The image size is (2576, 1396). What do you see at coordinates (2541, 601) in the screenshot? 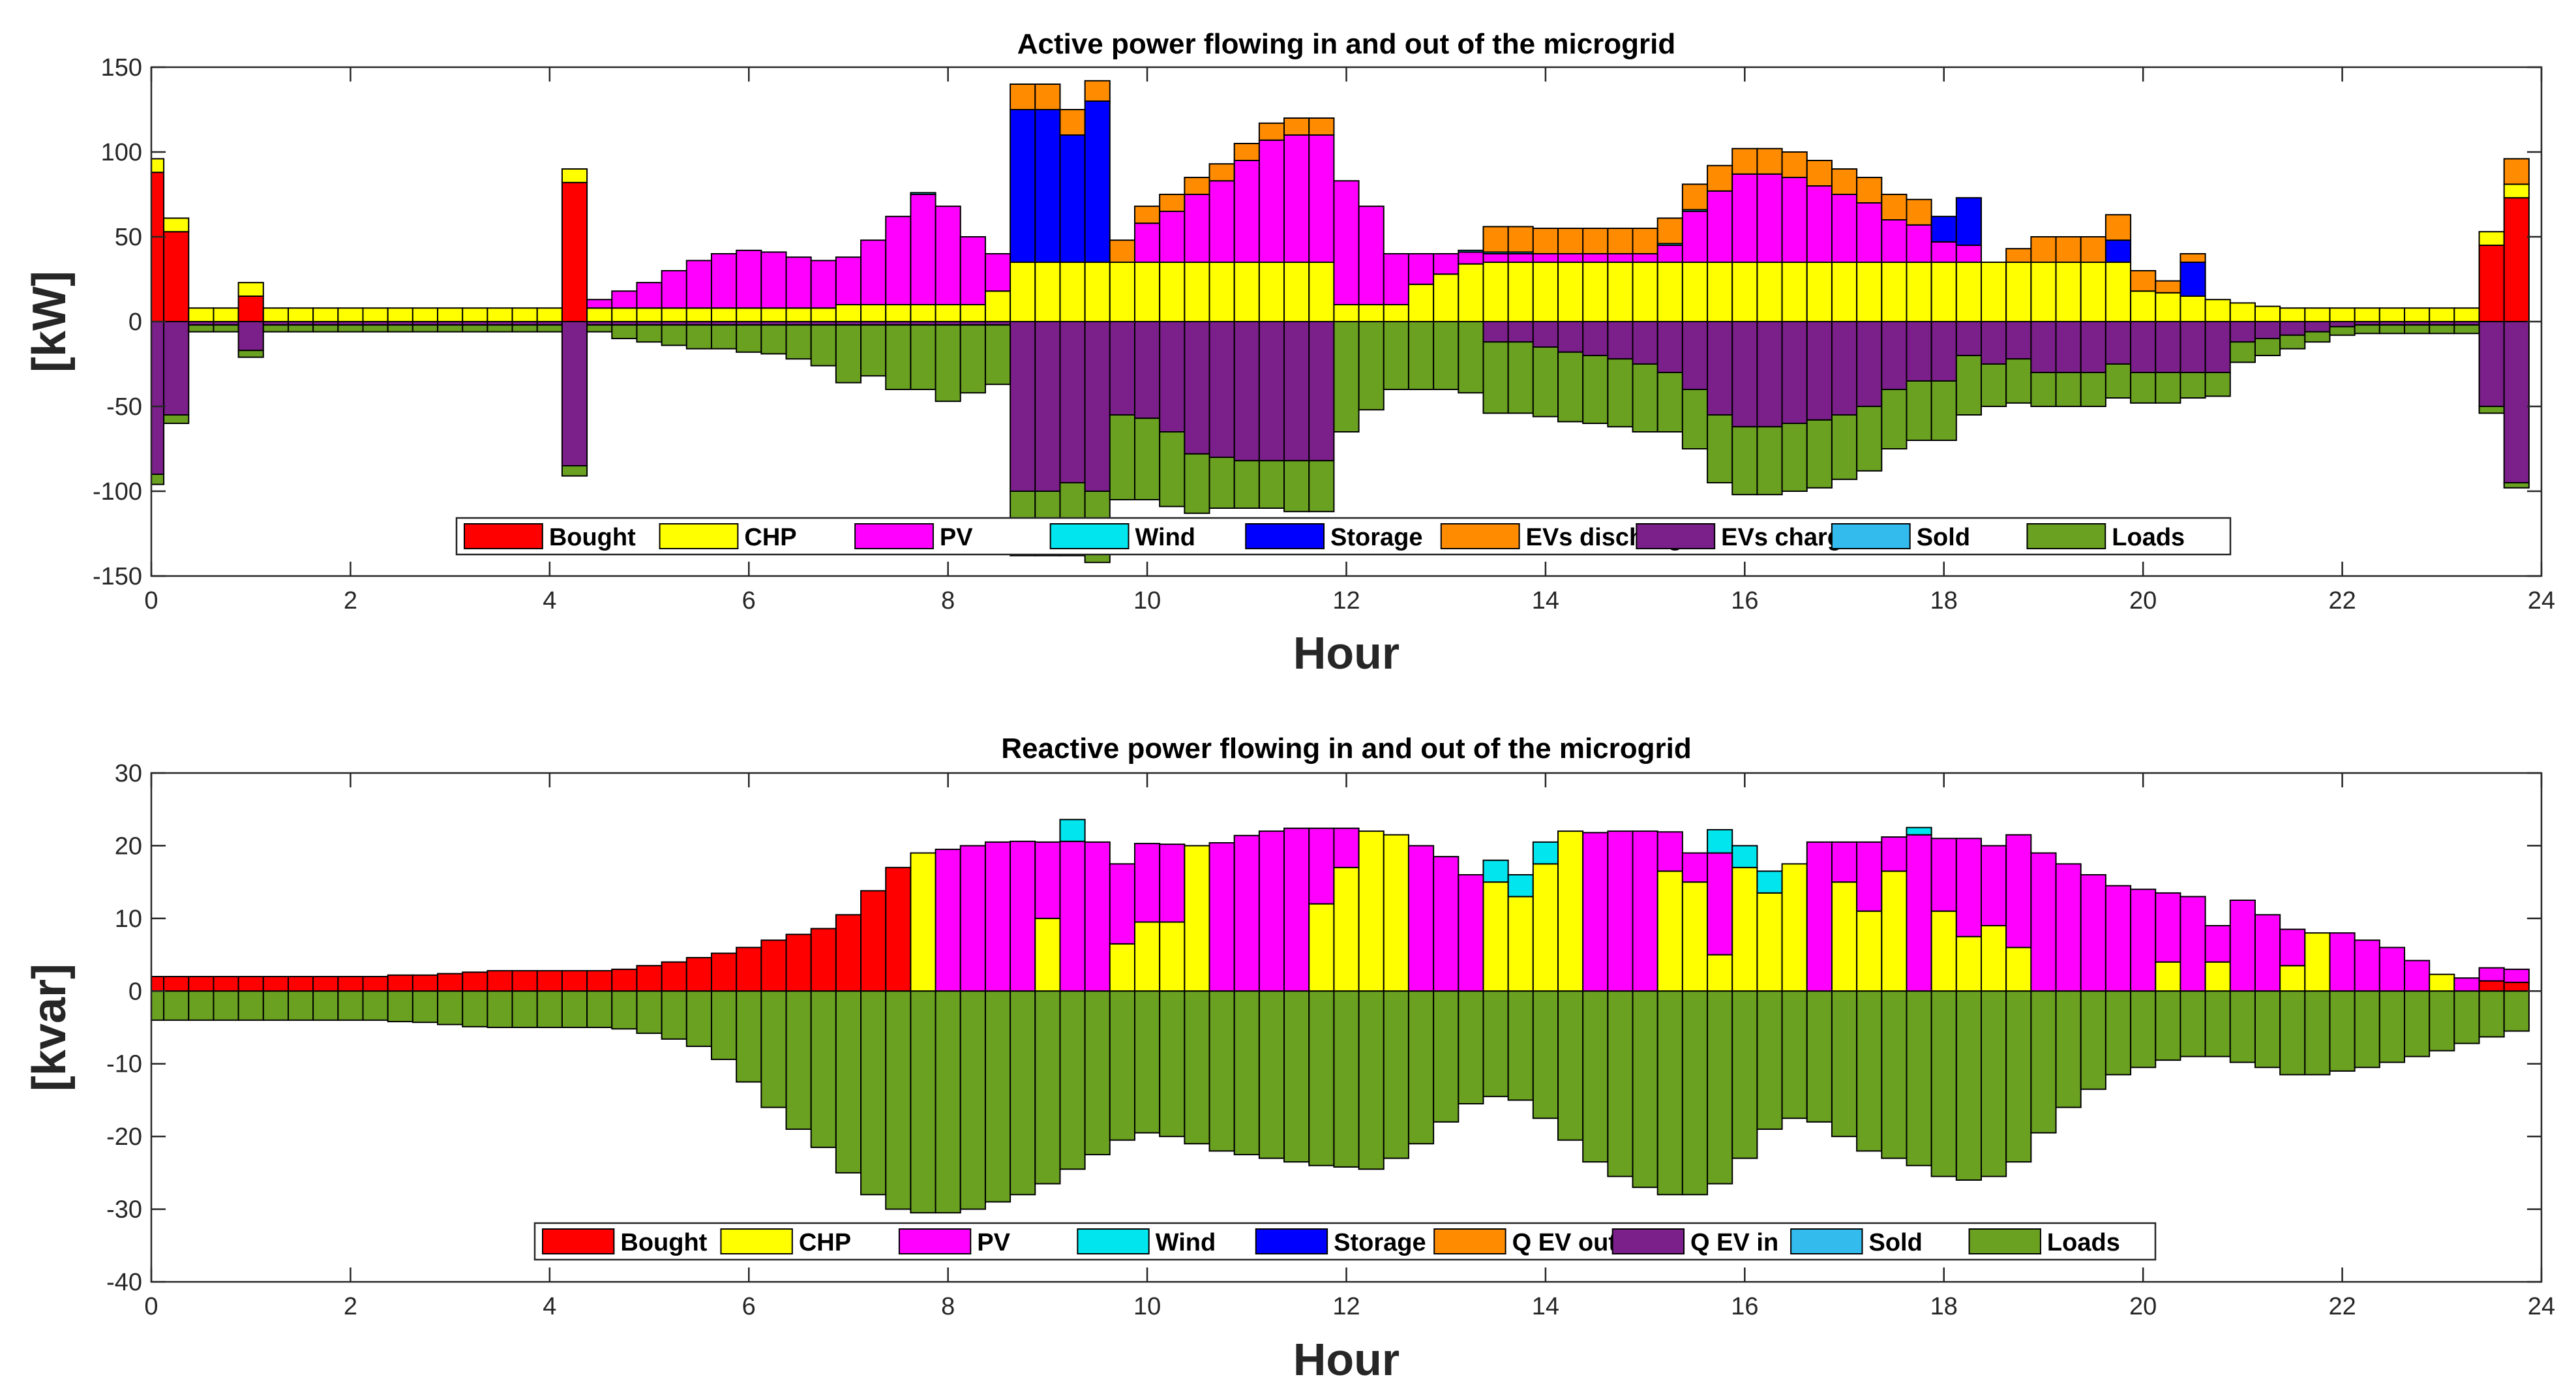
I see `x-tick-label: 24` at bounding box center [2541, 601].